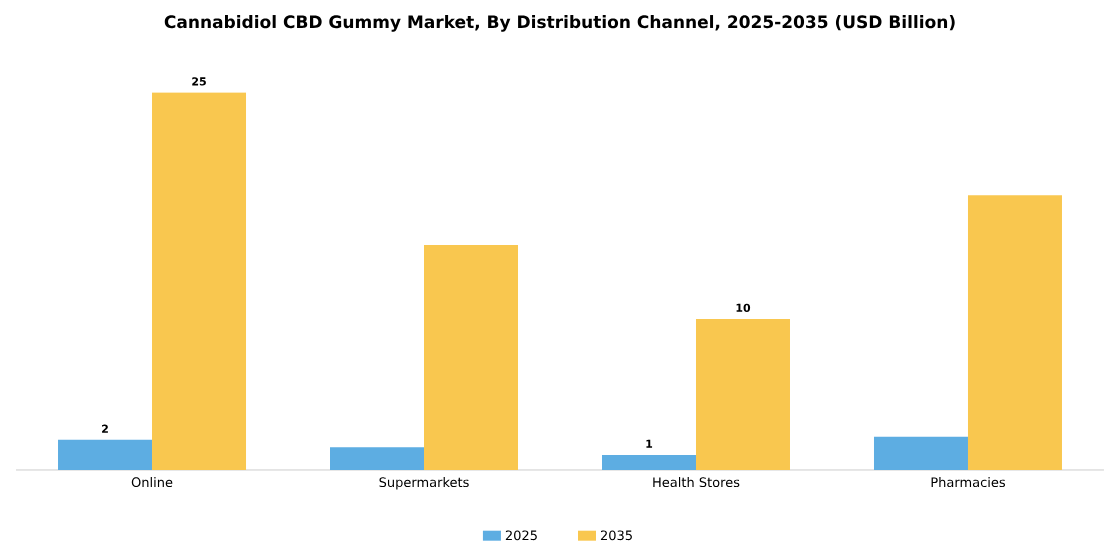 Image resolution: width=1120 pixels, height=560 pixels. Describe the element at coordinates (559, 23) in the screenshot. I see `chart-title: Cannabidiol CBD Gummy Market, By Distribution Channel, 2025-2035 (USD Billion)` at that location.